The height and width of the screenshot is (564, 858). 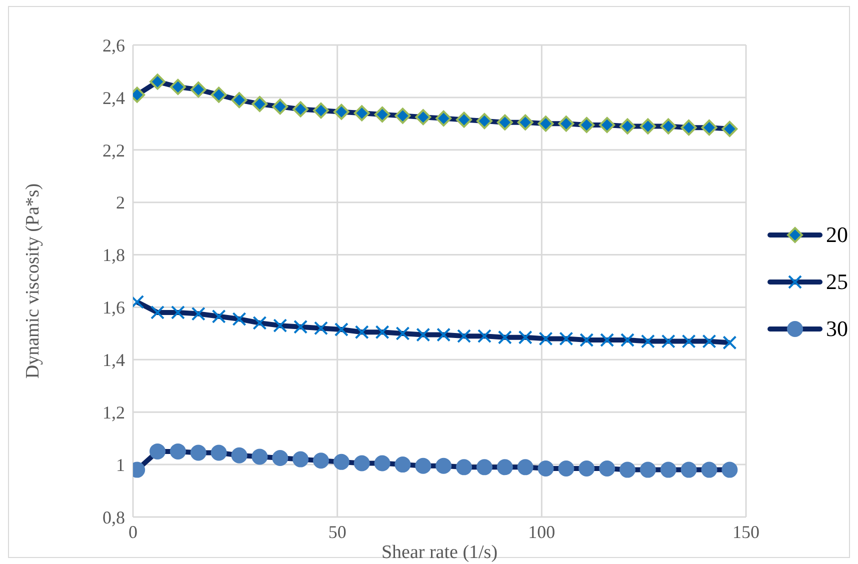 What do you see at coordinates (837, 282) in the screenshot?
I see `legend-label: 25` at bounding box center [837, 282].